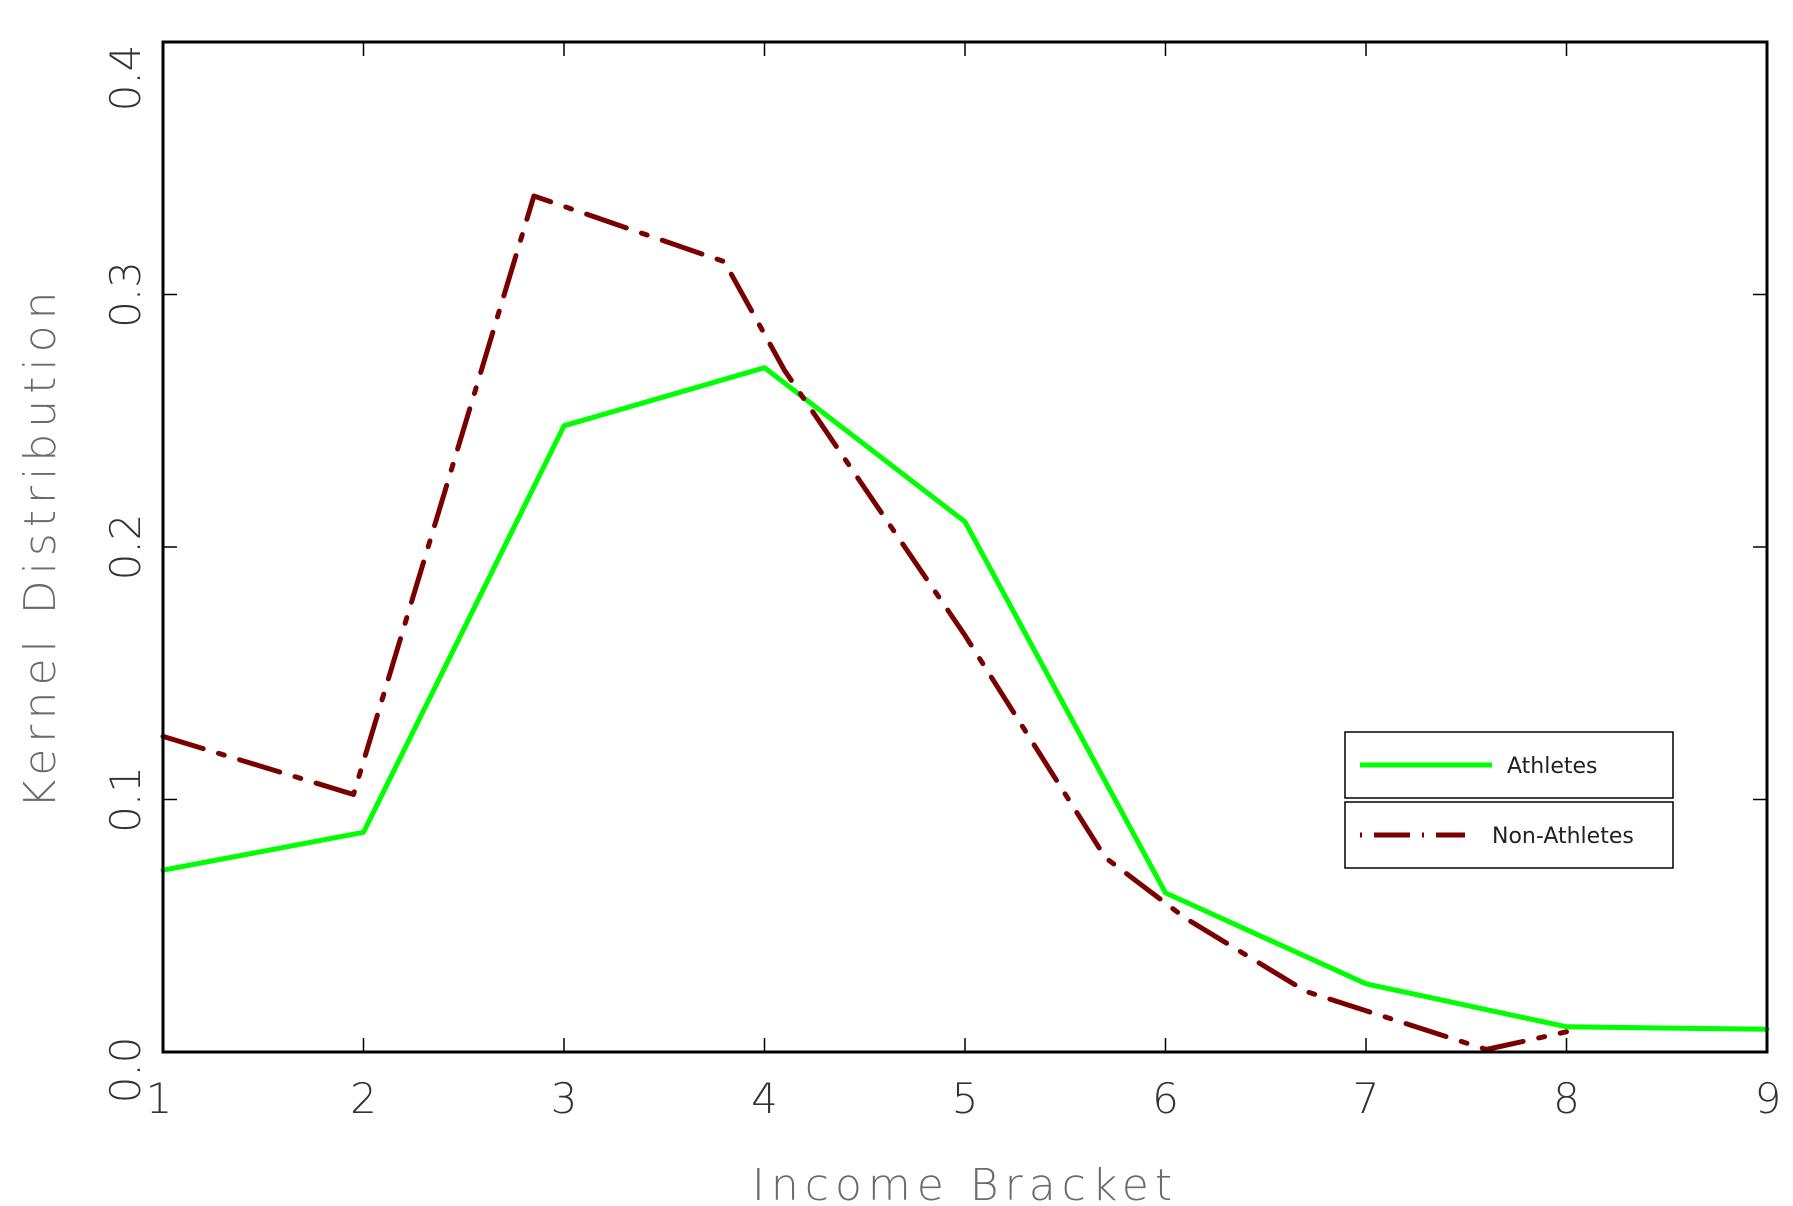  Describe the element at coordinates (40, 547) in the screenshot. I see `y-axis-title: Kernel Distribution` at that location.